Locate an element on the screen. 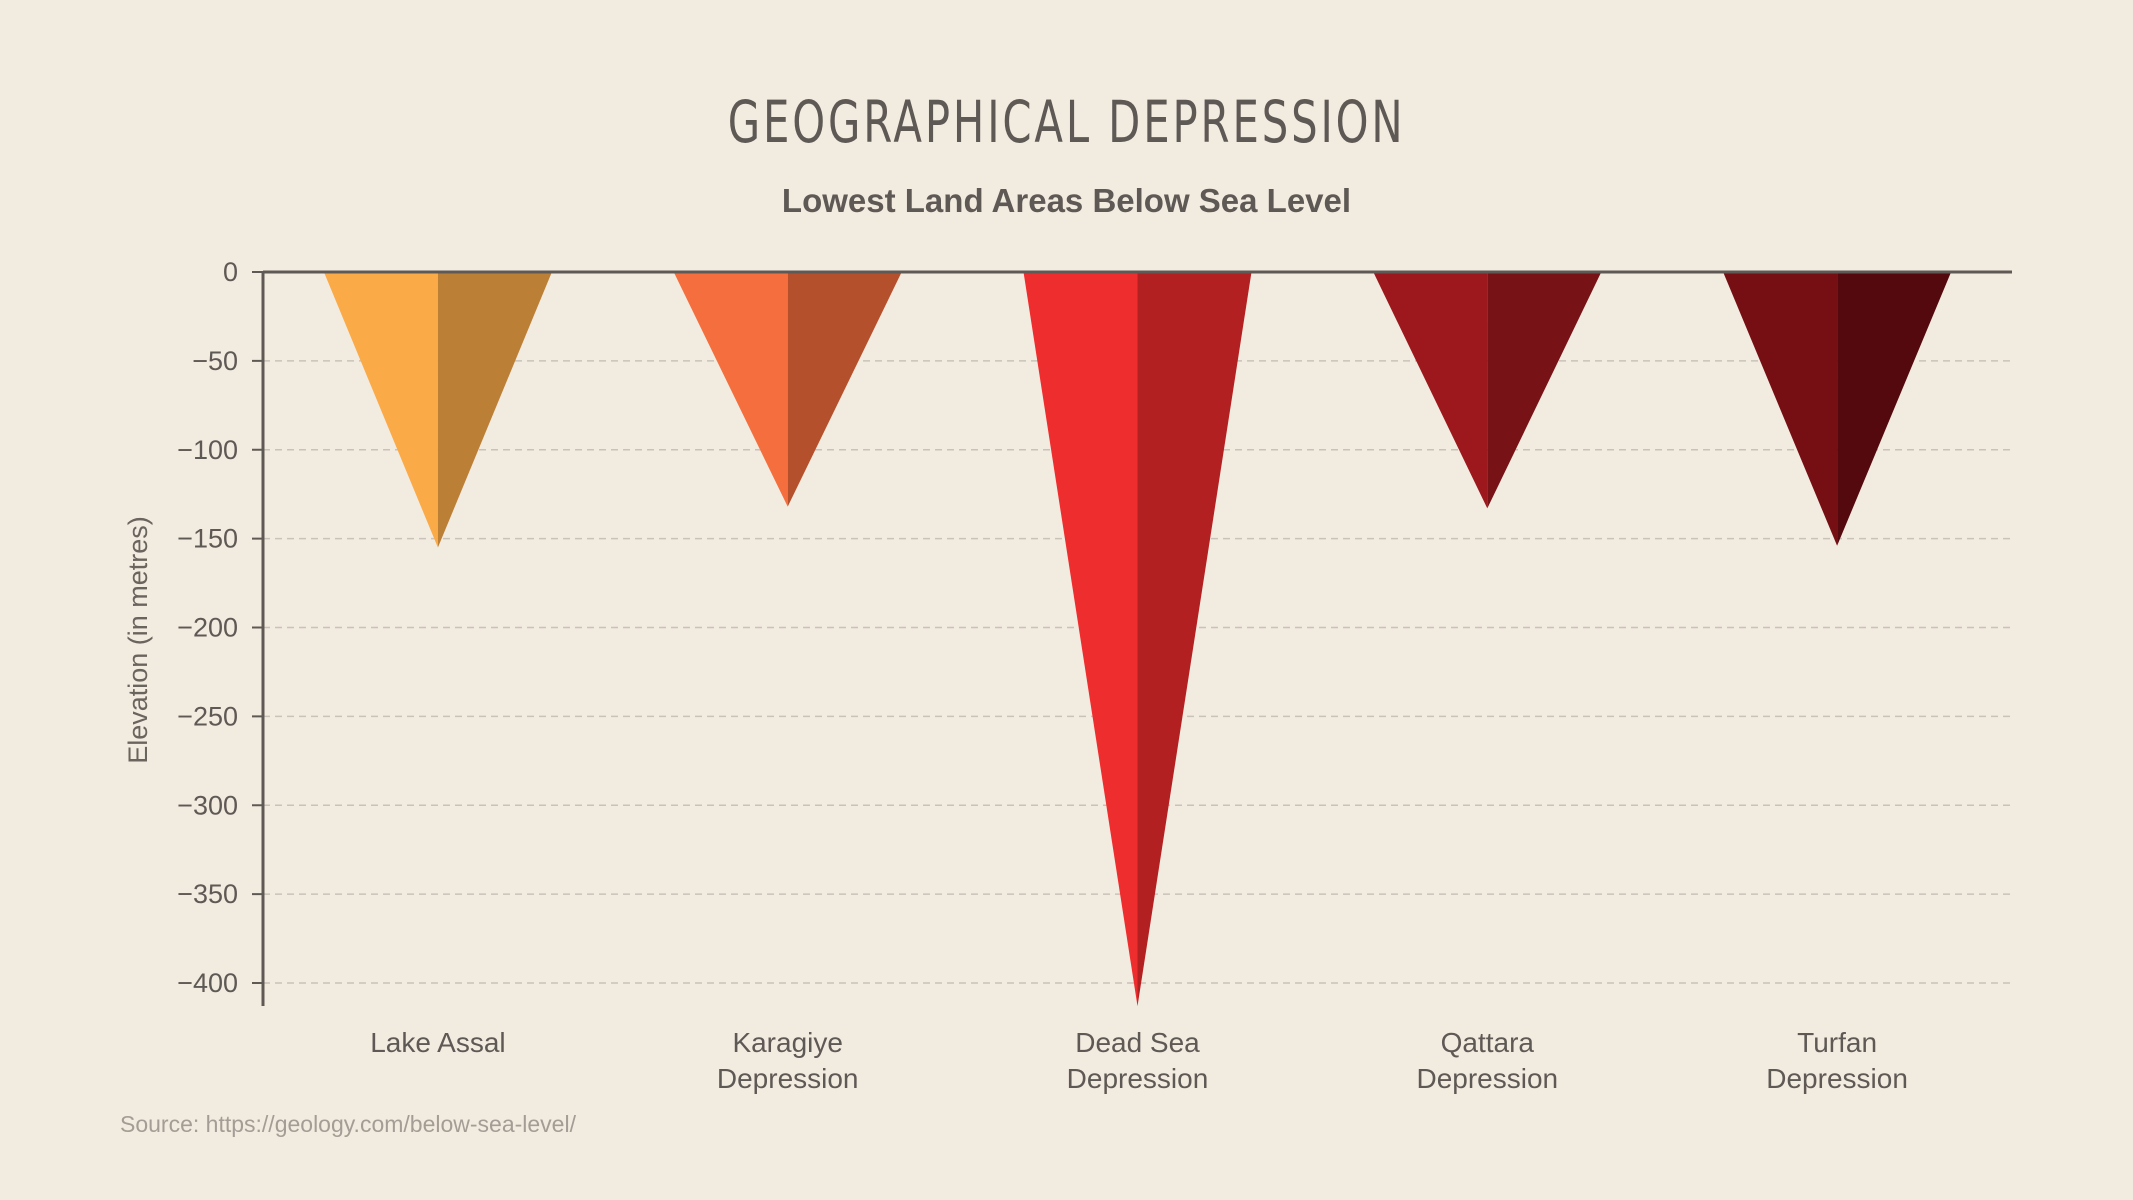 The height and width of the screenshot is (1200, 2133). y-tick-label: −350 is located at coordinates (207, 894).